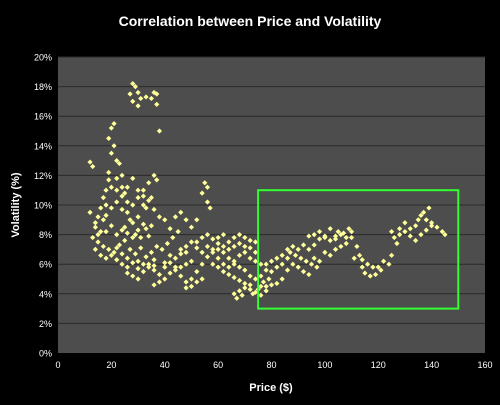 The image size is (500, 405). I want to click on y-tick-label: 20%, so click(43, 58).